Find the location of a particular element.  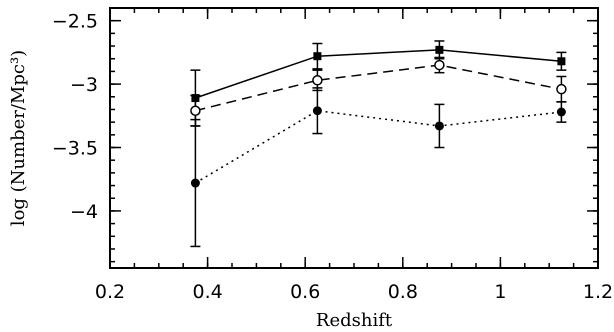

y-tick-label: −3 is located at coordinates (84, 85).